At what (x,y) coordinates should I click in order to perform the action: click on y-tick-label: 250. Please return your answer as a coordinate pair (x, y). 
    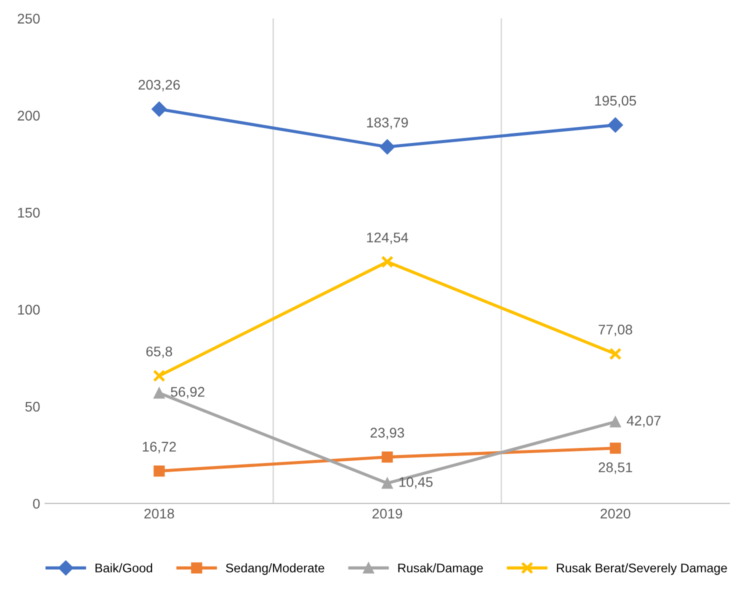
    Looking at the image, I should click on (29, 19).